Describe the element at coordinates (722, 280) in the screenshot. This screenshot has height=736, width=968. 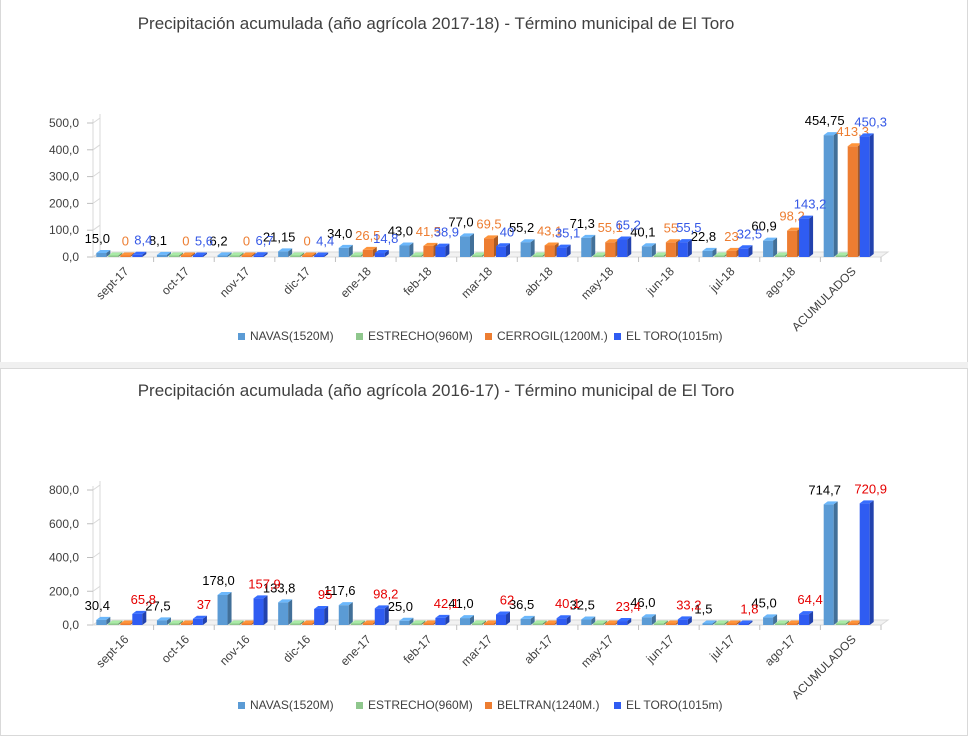
I see `x-tick-label: jul-18` at that location.